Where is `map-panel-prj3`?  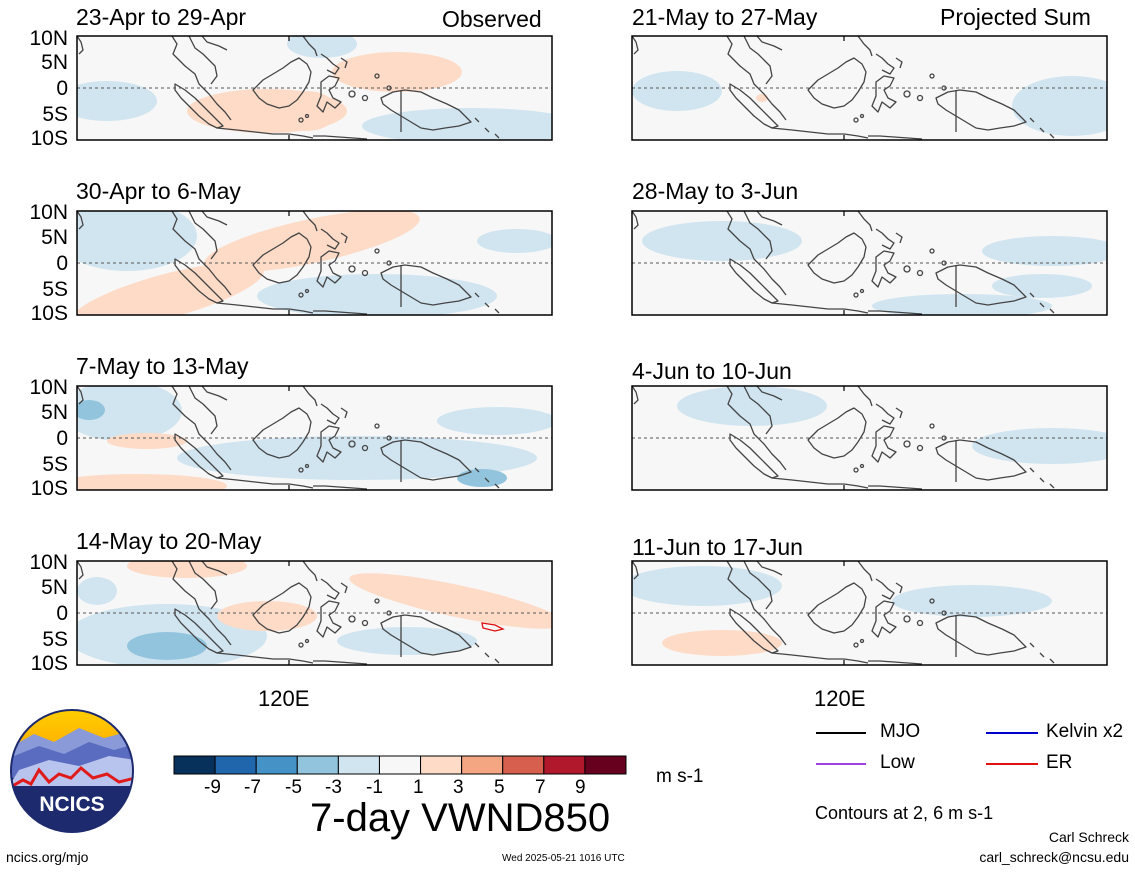 map-panel-prj3 is located at coordinates (869, 438).